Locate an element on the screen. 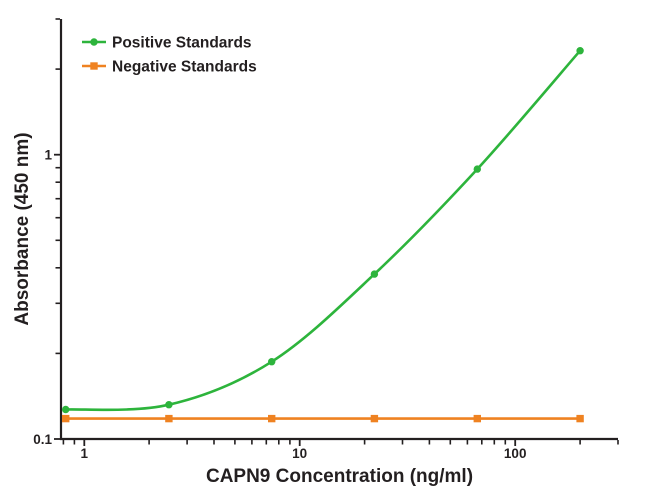 The width and height of the screenshot is (650, 501). legend: Positive Standards Negative Standards is located at coordinates (169, 55).